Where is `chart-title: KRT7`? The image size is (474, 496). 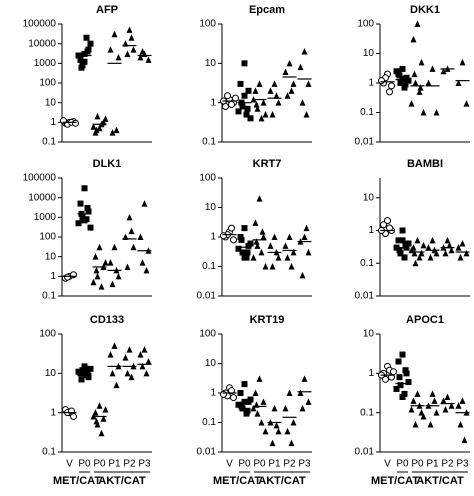 chart-title: KRT7 is located at coordinates (267, 164).